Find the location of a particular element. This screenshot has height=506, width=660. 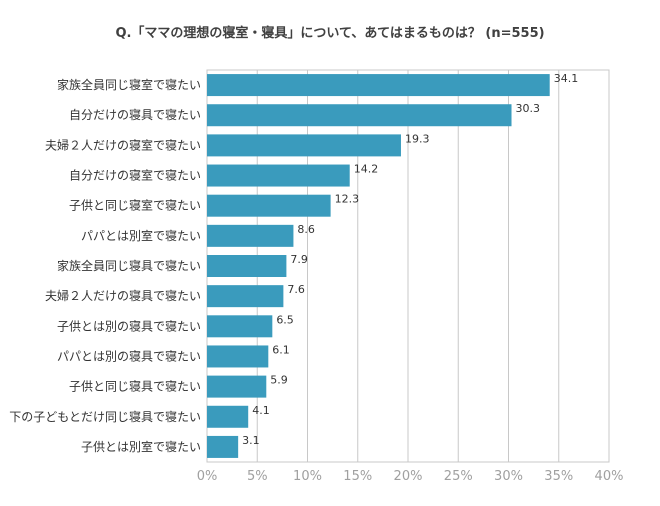

data-label: 3.1 is located at coordinates (251, 440).